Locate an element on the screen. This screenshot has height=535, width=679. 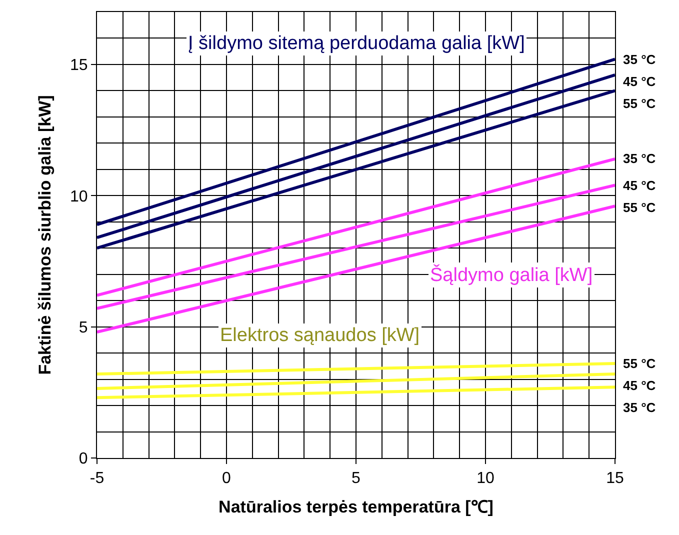
y-axis-title: Faktinė šilumos siurblio galia [kW] is located at coordinates (45, 235).